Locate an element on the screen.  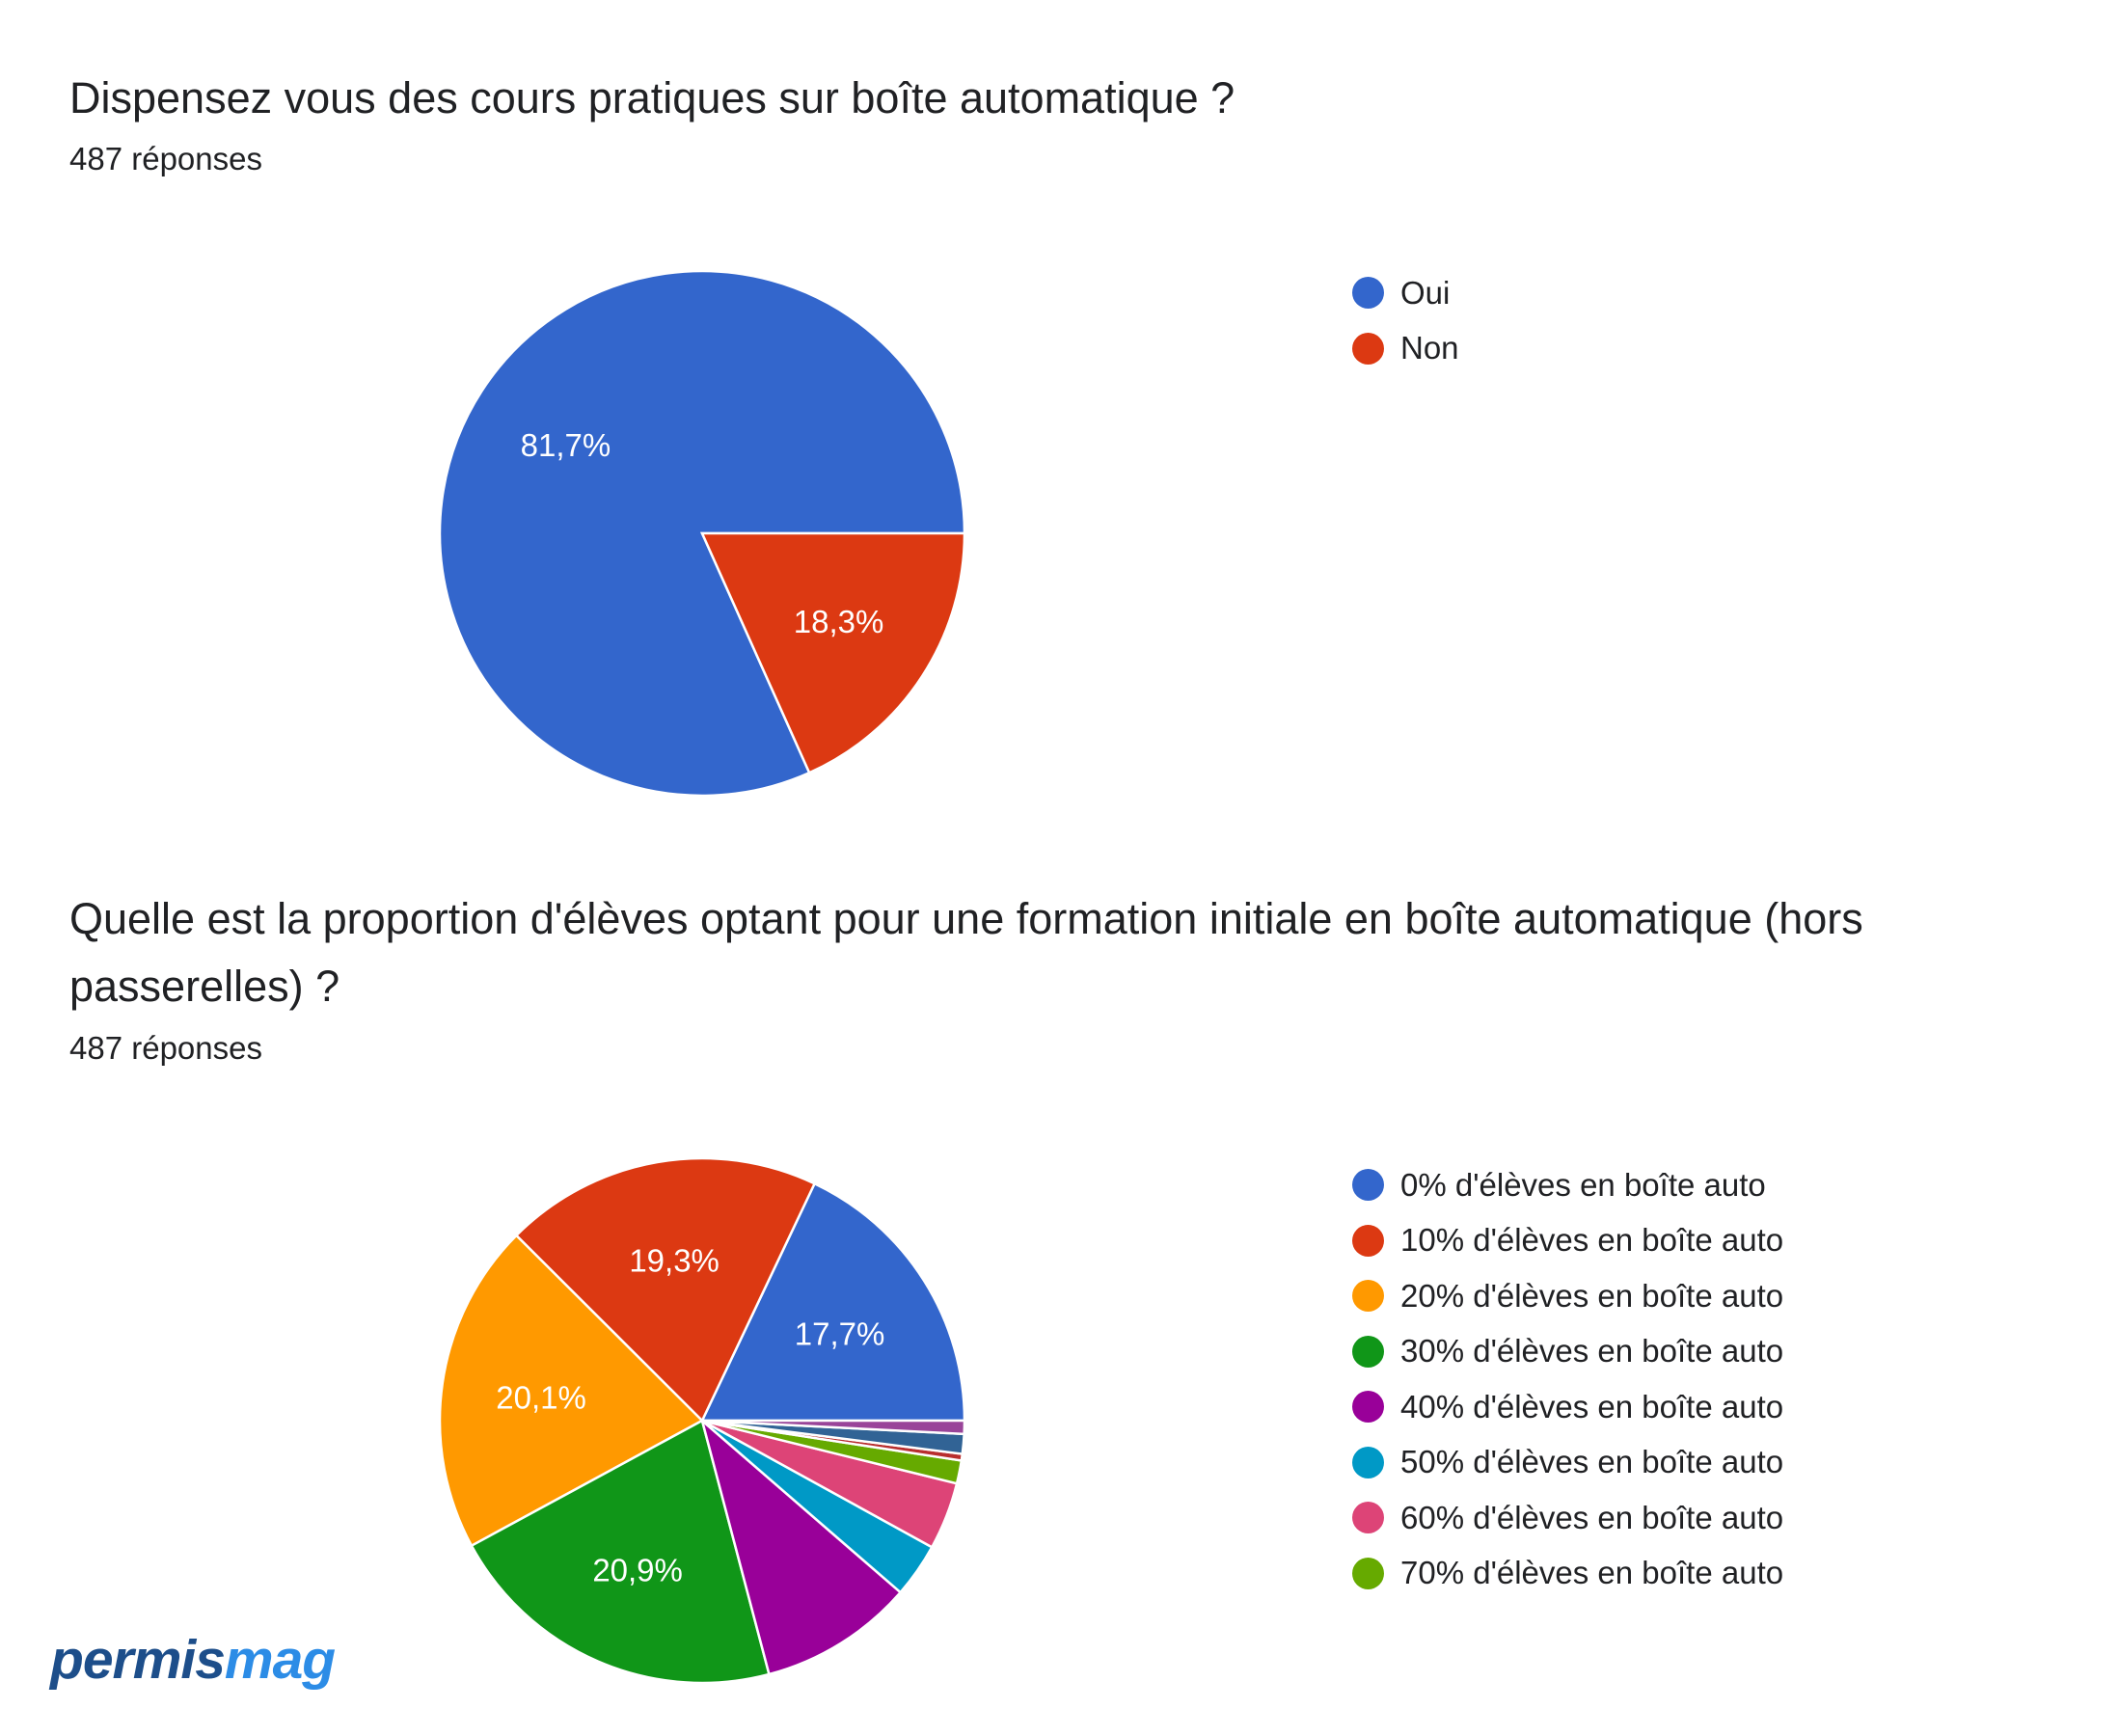
legend-item: 10% d'élèves en boîte auto is located at coordinates (1568, 1241).